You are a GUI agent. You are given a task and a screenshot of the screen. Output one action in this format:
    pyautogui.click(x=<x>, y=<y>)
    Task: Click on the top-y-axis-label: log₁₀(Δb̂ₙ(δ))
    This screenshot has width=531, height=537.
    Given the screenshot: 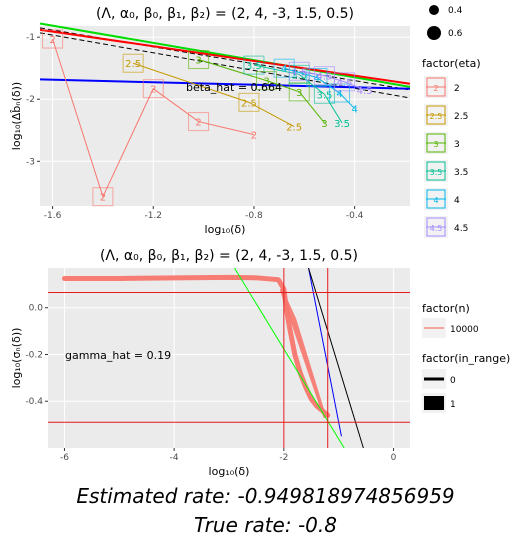 What is the action you would take?
    pyautogui.click(x=16, y=116)
    